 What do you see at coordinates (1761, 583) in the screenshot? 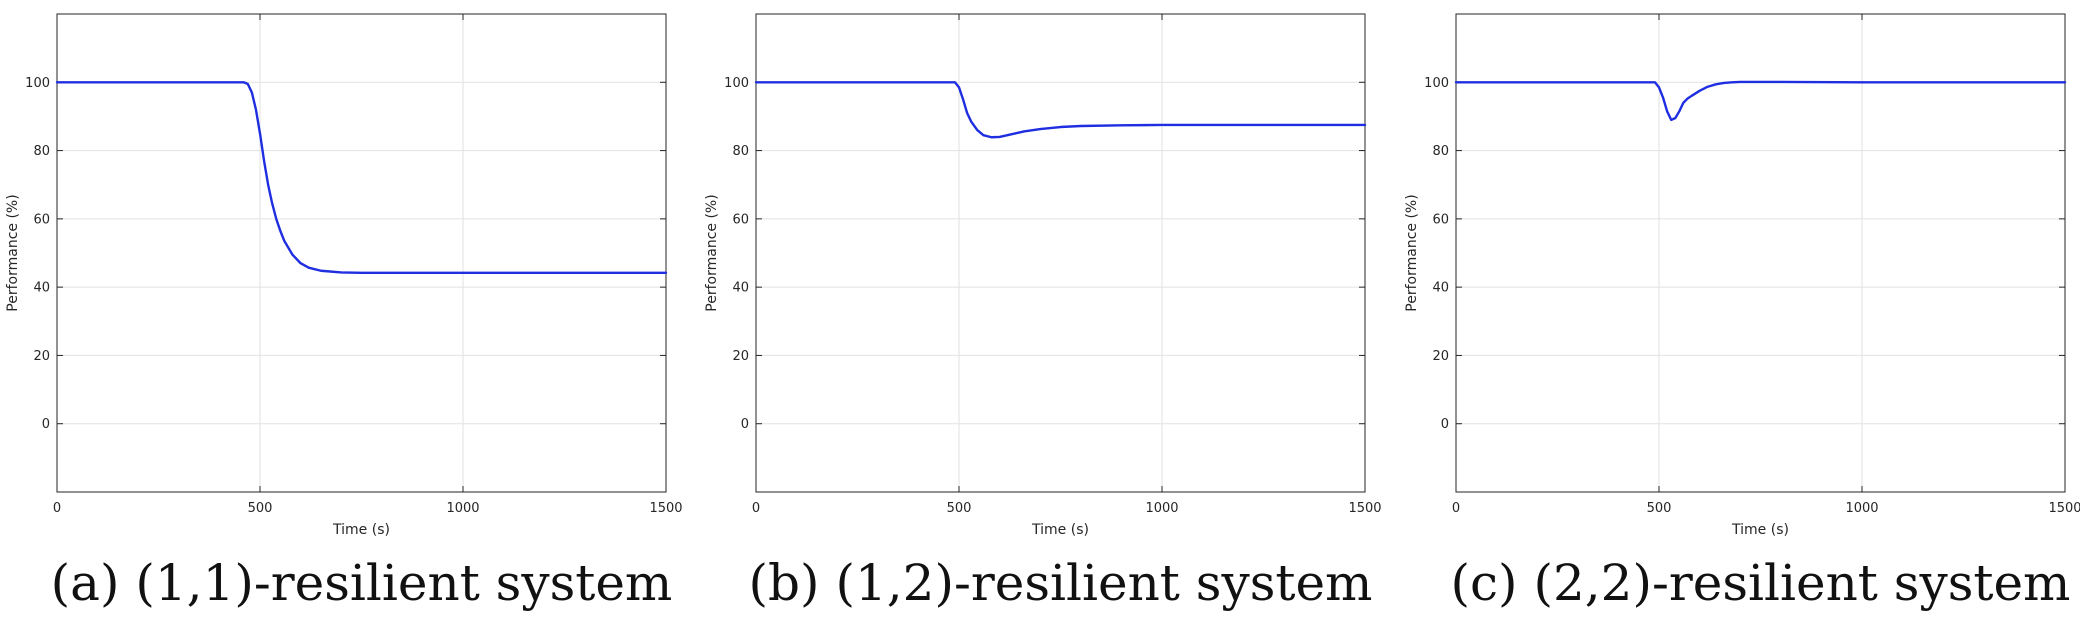
I see `subfigure-caption: (c) (2,2)-resilient system` at bounding box center [1761, 583].